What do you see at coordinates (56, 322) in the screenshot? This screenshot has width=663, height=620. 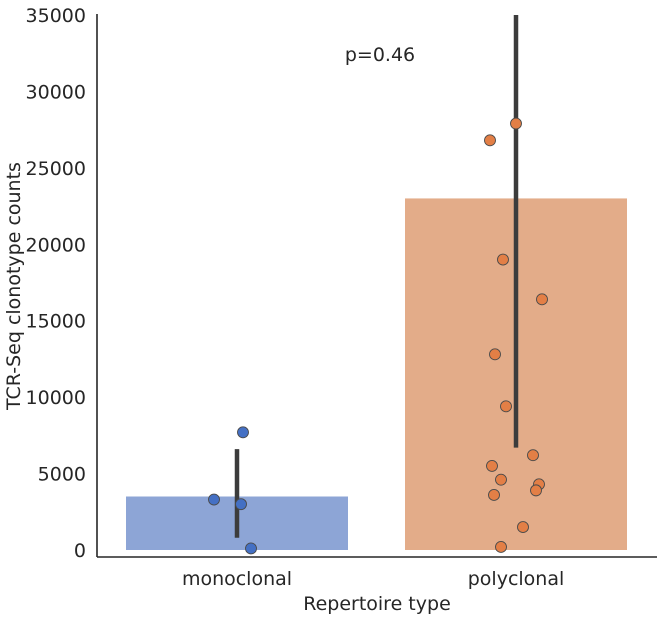 I see `y-tick-label: 15000` at bounding box center [56, 322].